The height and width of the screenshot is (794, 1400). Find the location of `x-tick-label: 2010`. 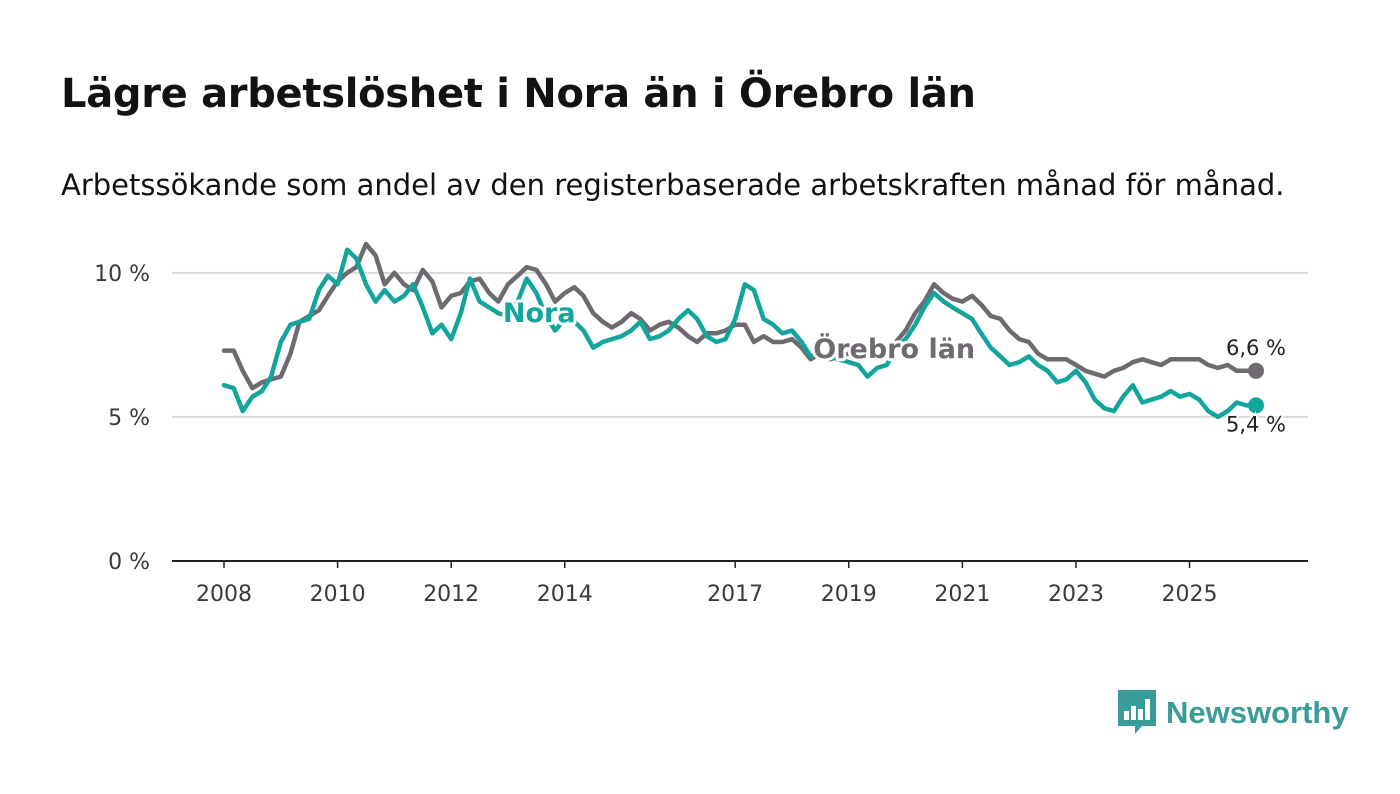

x-tick-label: 2010 is located at coordinates (338, 594).